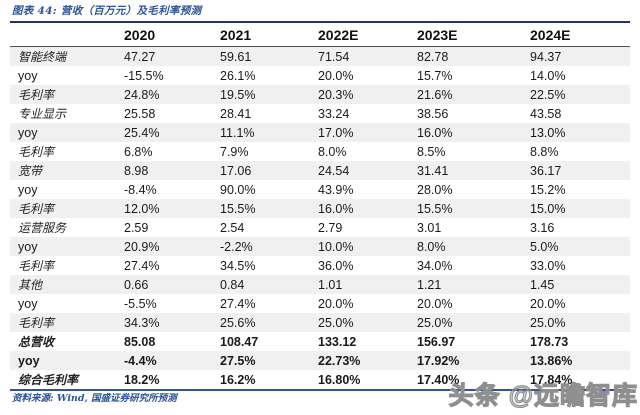 The image size is (640, 415). What do you see at coordinates (234, 151) in the screenshot?
I see `cell-value: 7.9%` at bounding box center [234, 151].